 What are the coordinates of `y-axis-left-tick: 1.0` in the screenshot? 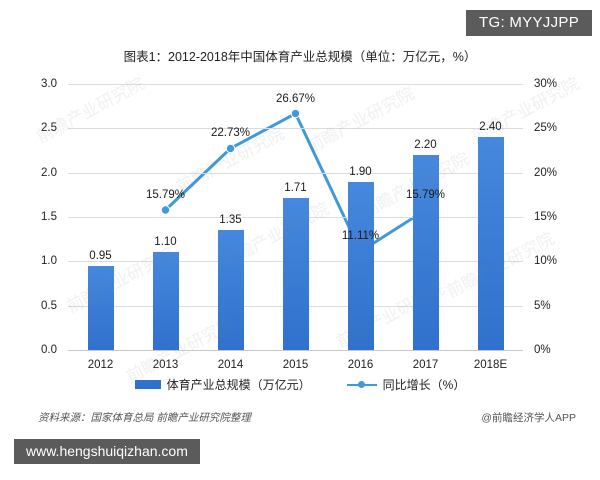 It's located at (49, 261).